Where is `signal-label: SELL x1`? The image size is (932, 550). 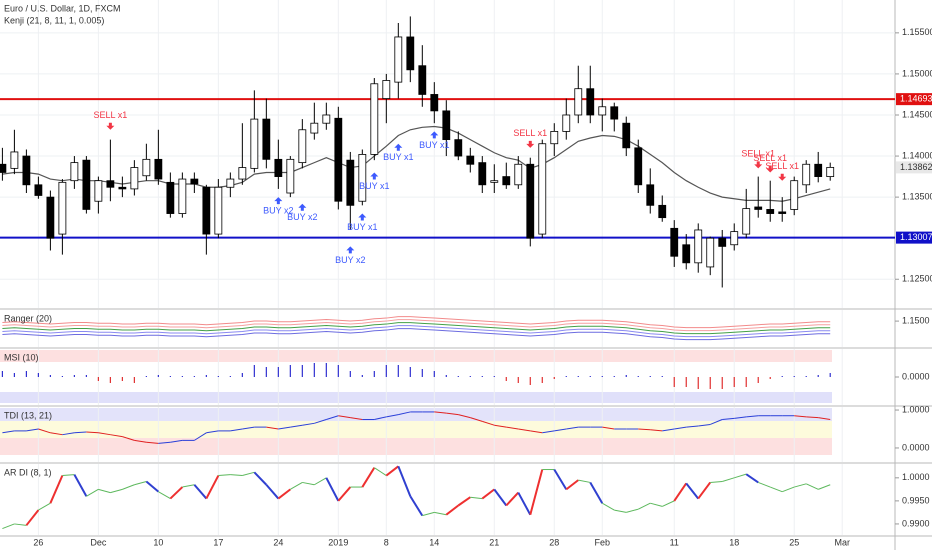
signal-label: SELL x1 is located at coordinates (758, 154).